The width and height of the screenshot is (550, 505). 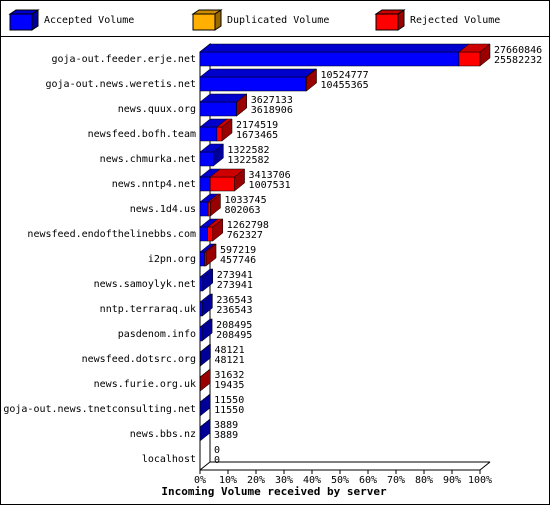 I want to click on accepted-label: 10455365, so click(x=345, y=85).